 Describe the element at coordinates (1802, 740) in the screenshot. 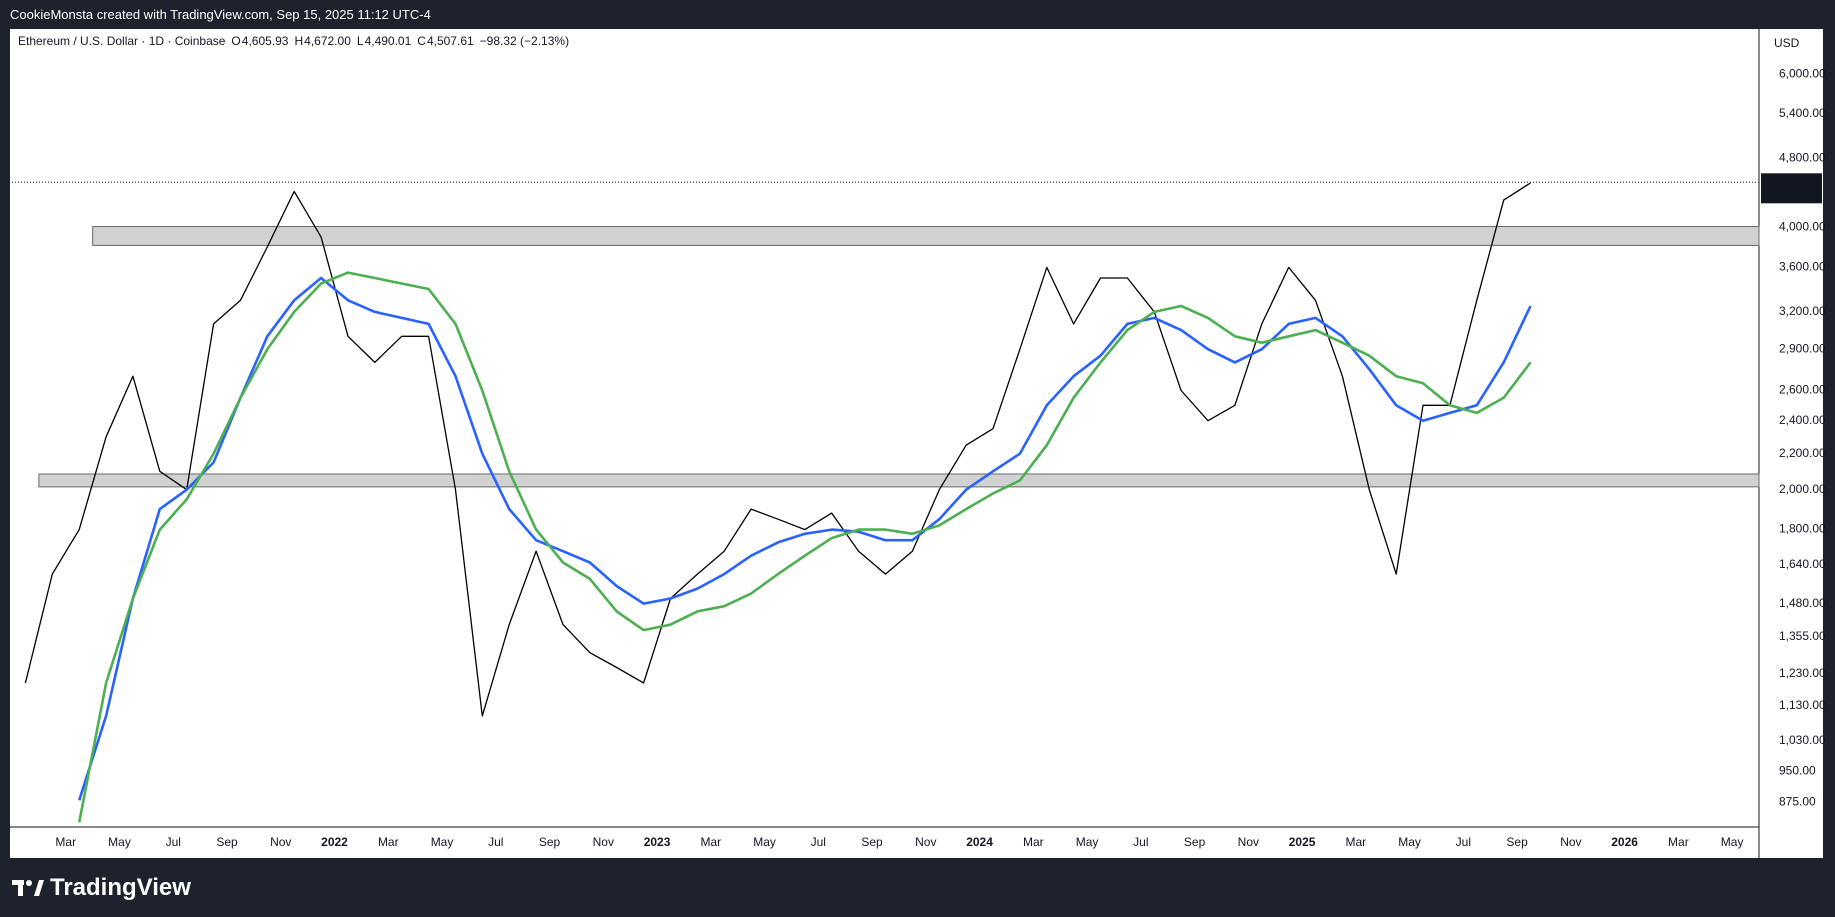

I see `y-tick-label: 1,030.00` at that location.